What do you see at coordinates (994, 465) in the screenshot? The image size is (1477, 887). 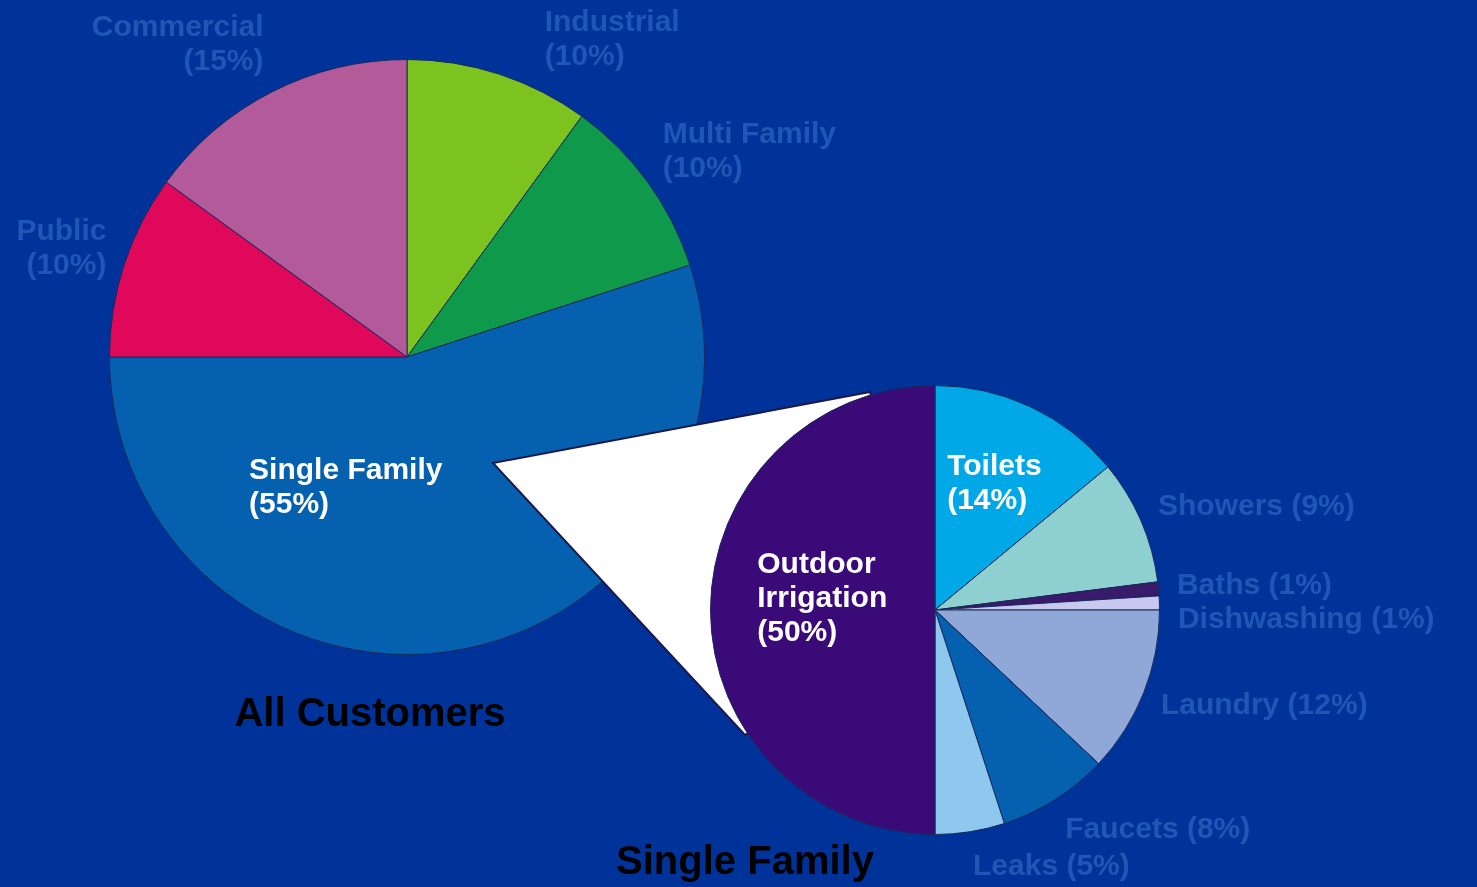 I see `slice-label: Toilets` at bounding box center [994, 465].